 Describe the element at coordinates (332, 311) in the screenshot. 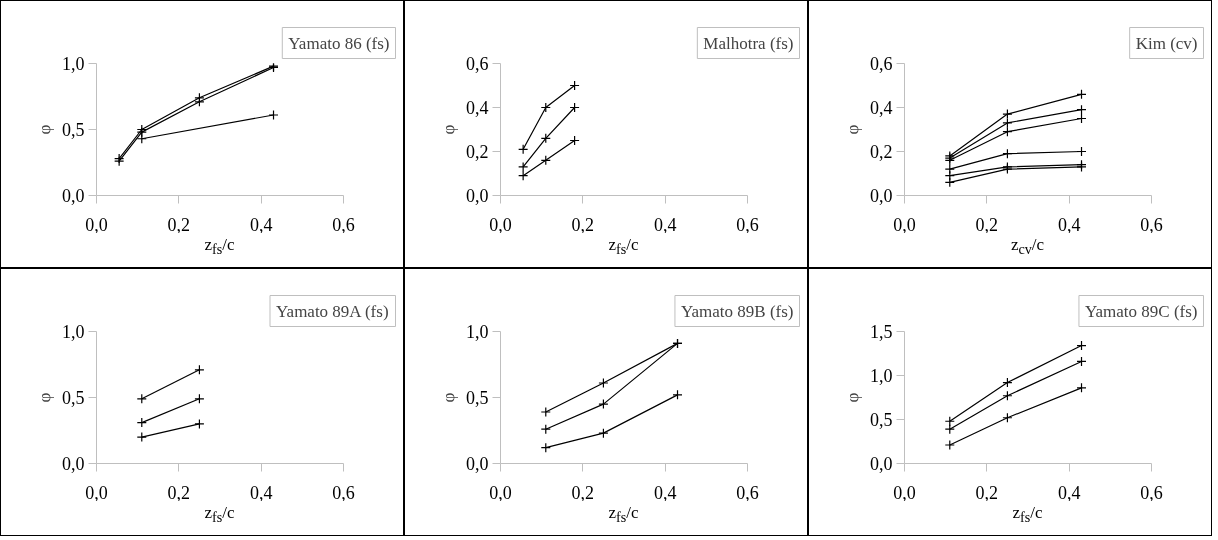

I see `chart-title: Yamato 89A (fs)` at that location.